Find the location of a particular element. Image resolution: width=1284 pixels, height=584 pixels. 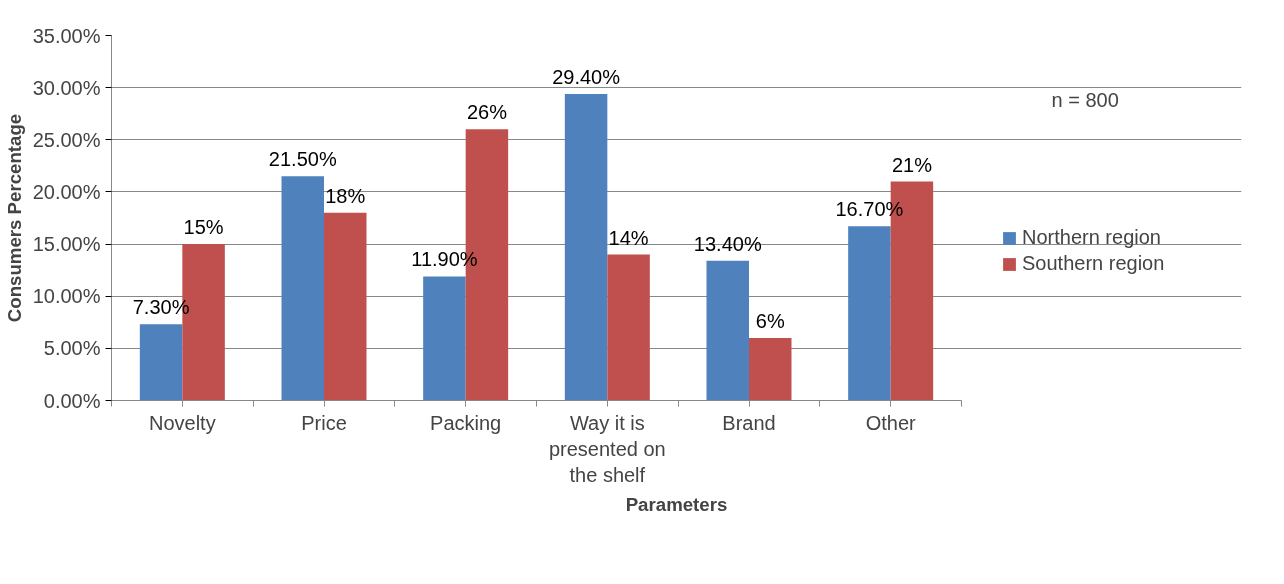

y-tick-label: 15.00% is located at coordinates (66, 244).